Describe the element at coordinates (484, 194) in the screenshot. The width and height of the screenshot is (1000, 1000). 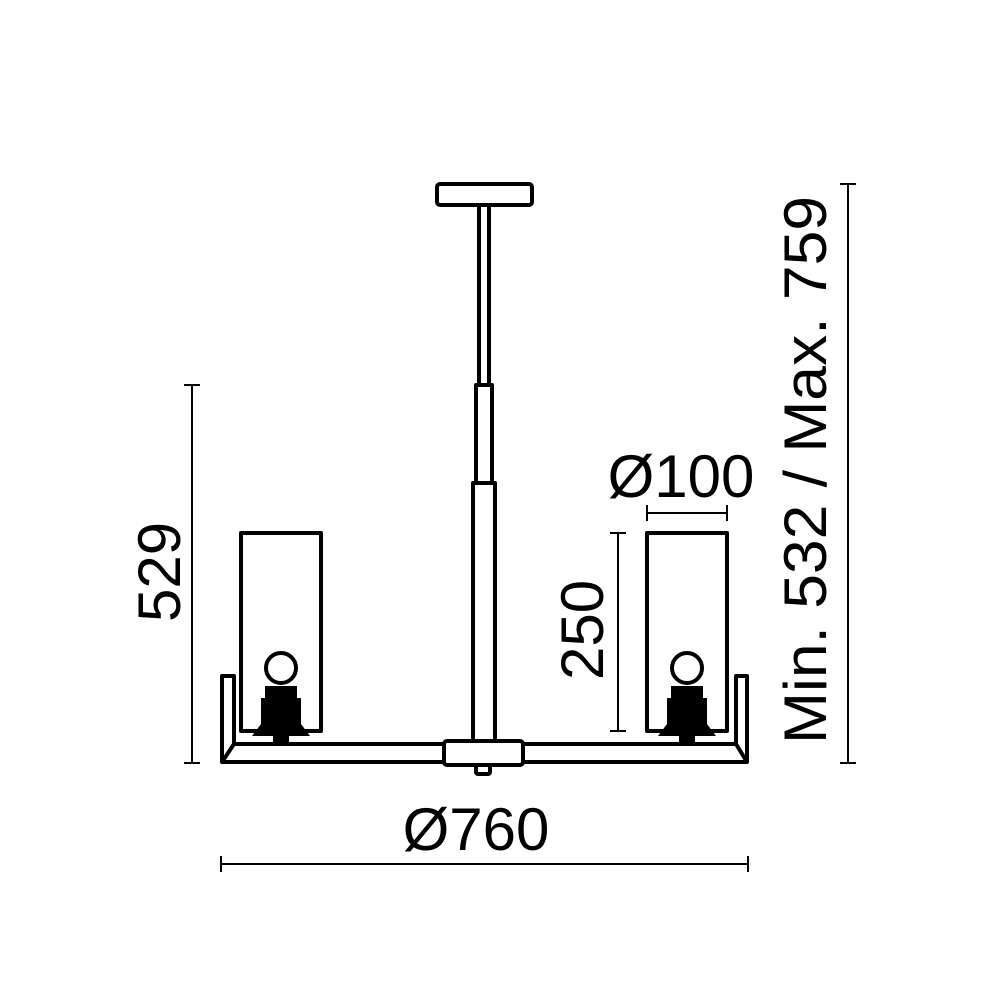
I see `ceiling-canopy` at that location.